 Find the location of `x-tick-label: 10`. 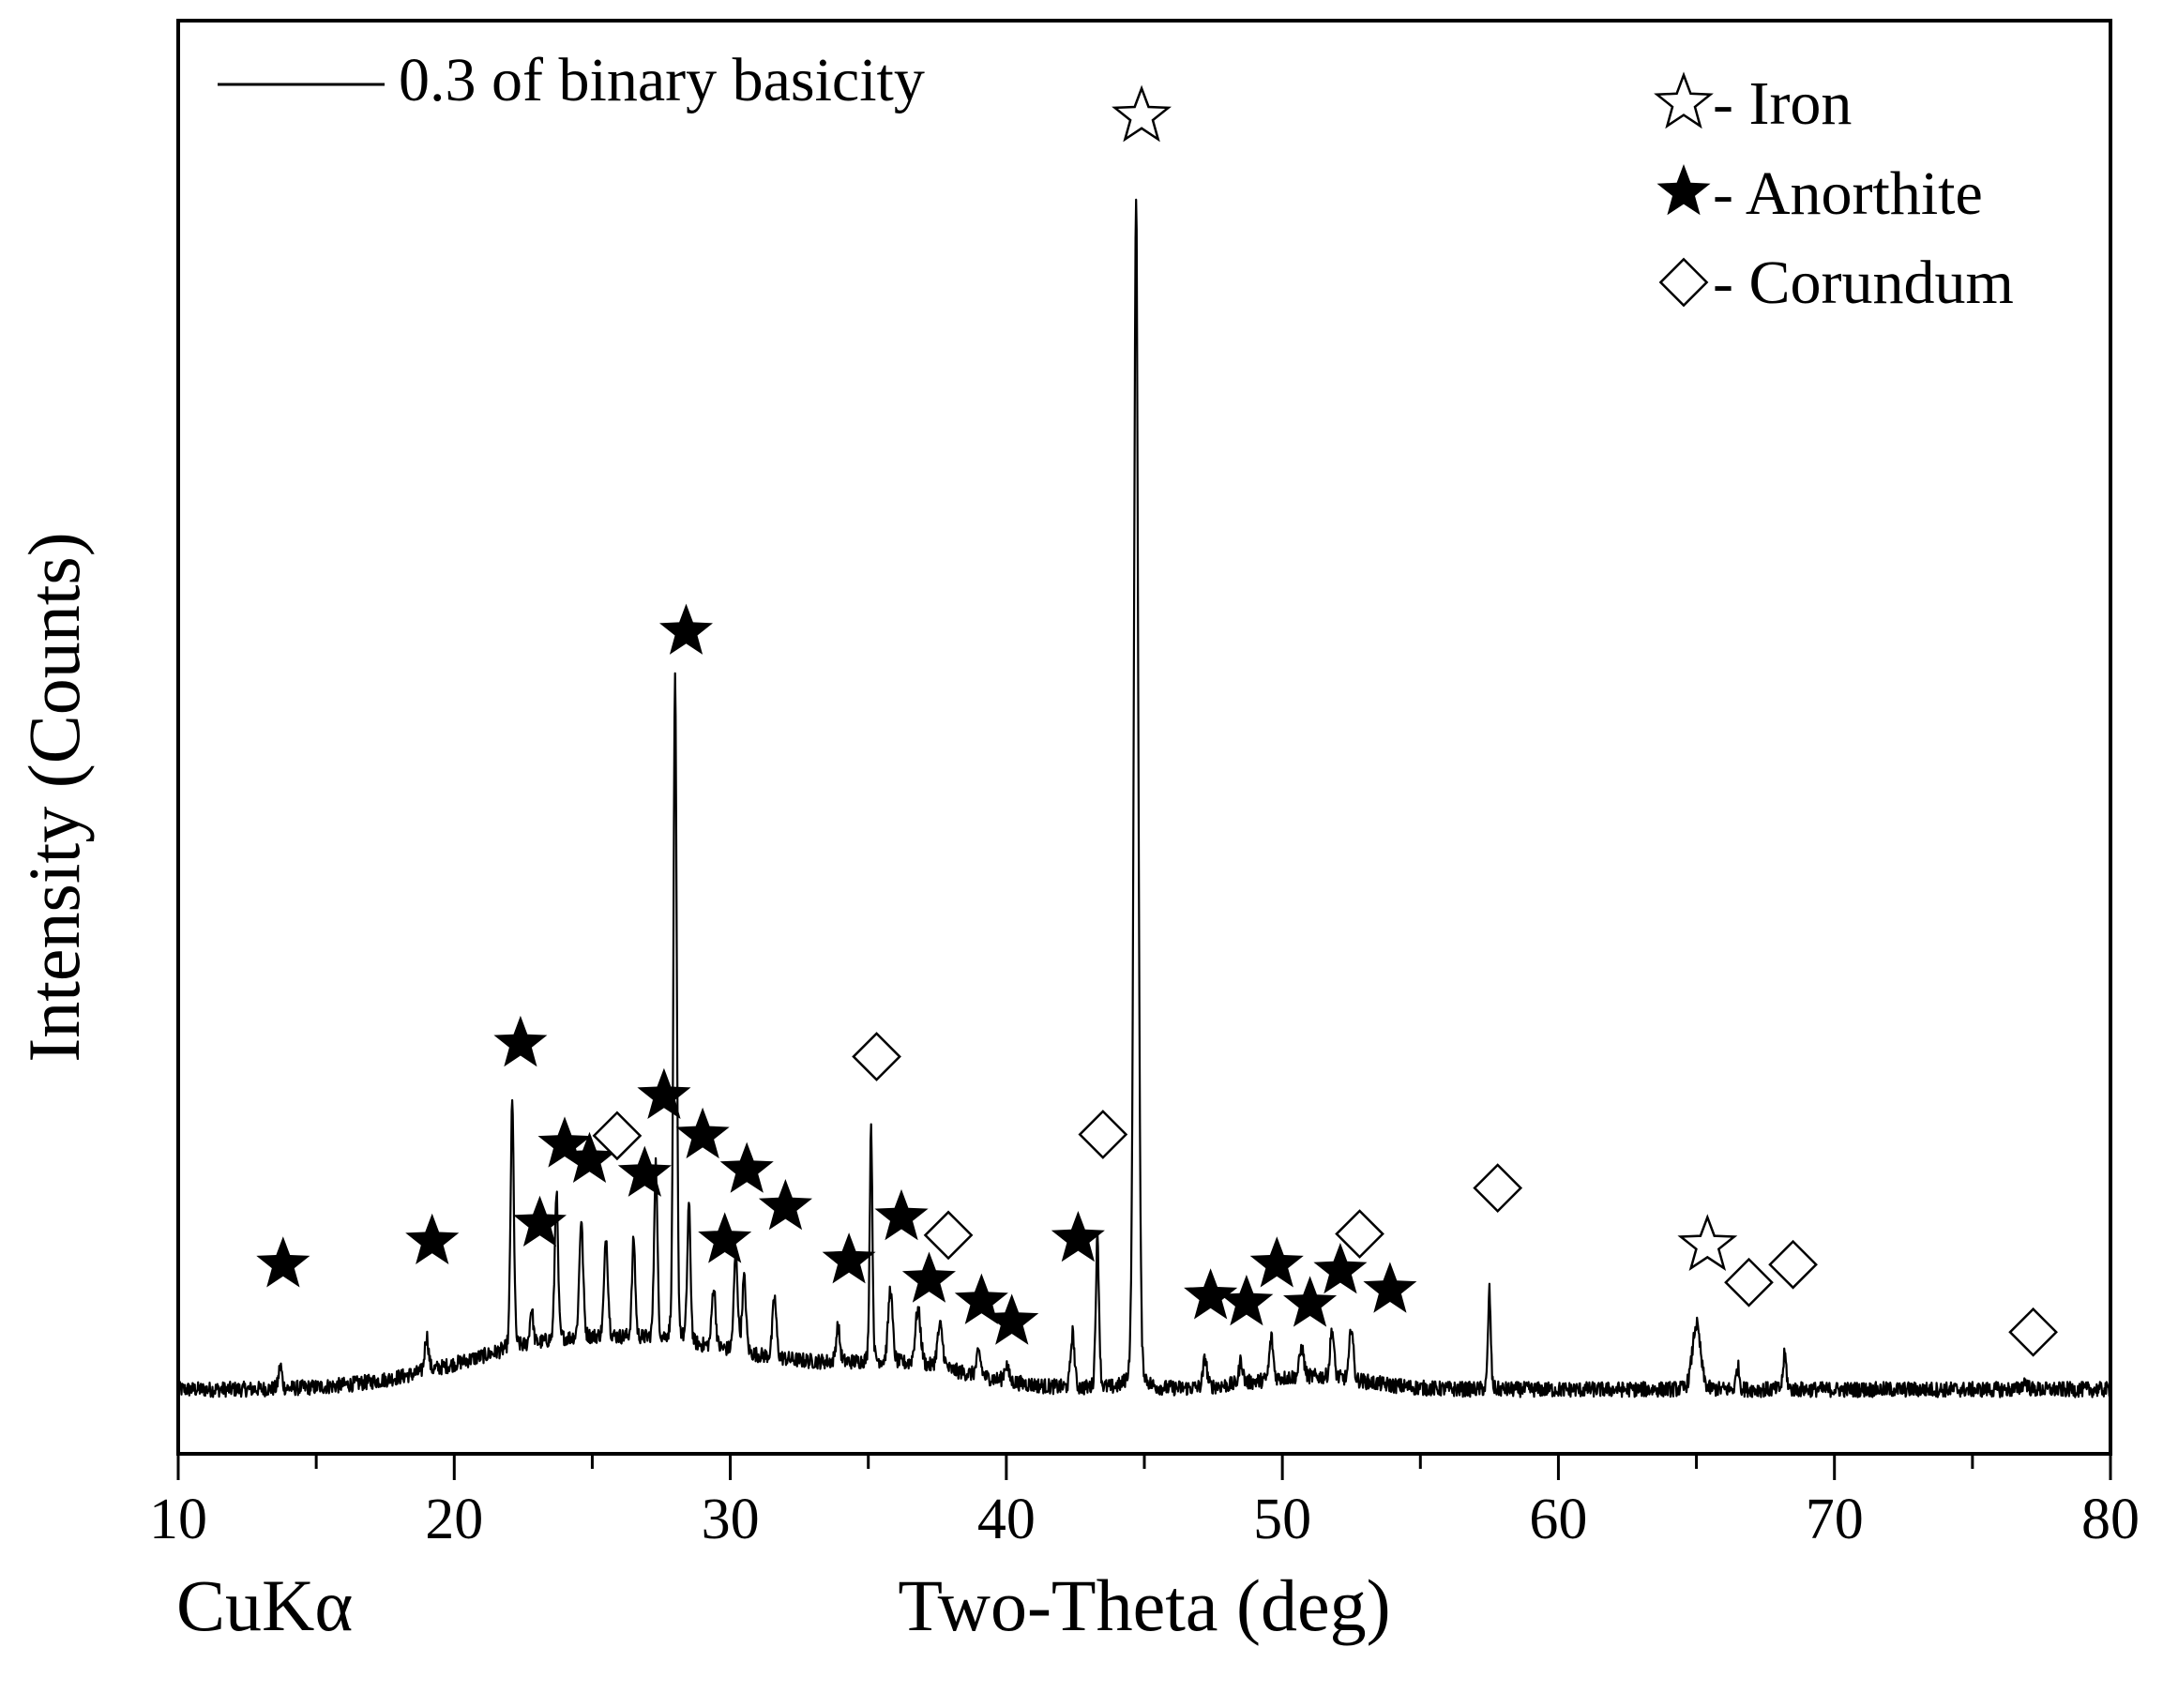

x-tick-label: 10 is located at coordinates (178, 1519).